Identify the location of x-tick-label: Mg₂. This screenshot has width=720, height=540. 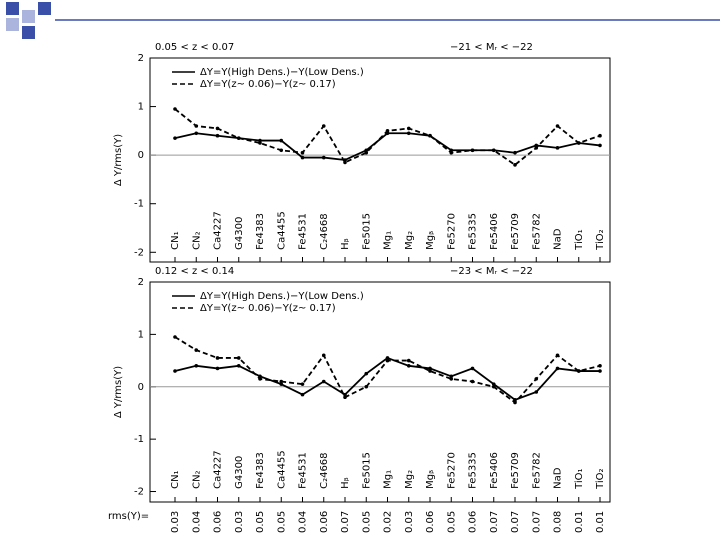
(409, 240).